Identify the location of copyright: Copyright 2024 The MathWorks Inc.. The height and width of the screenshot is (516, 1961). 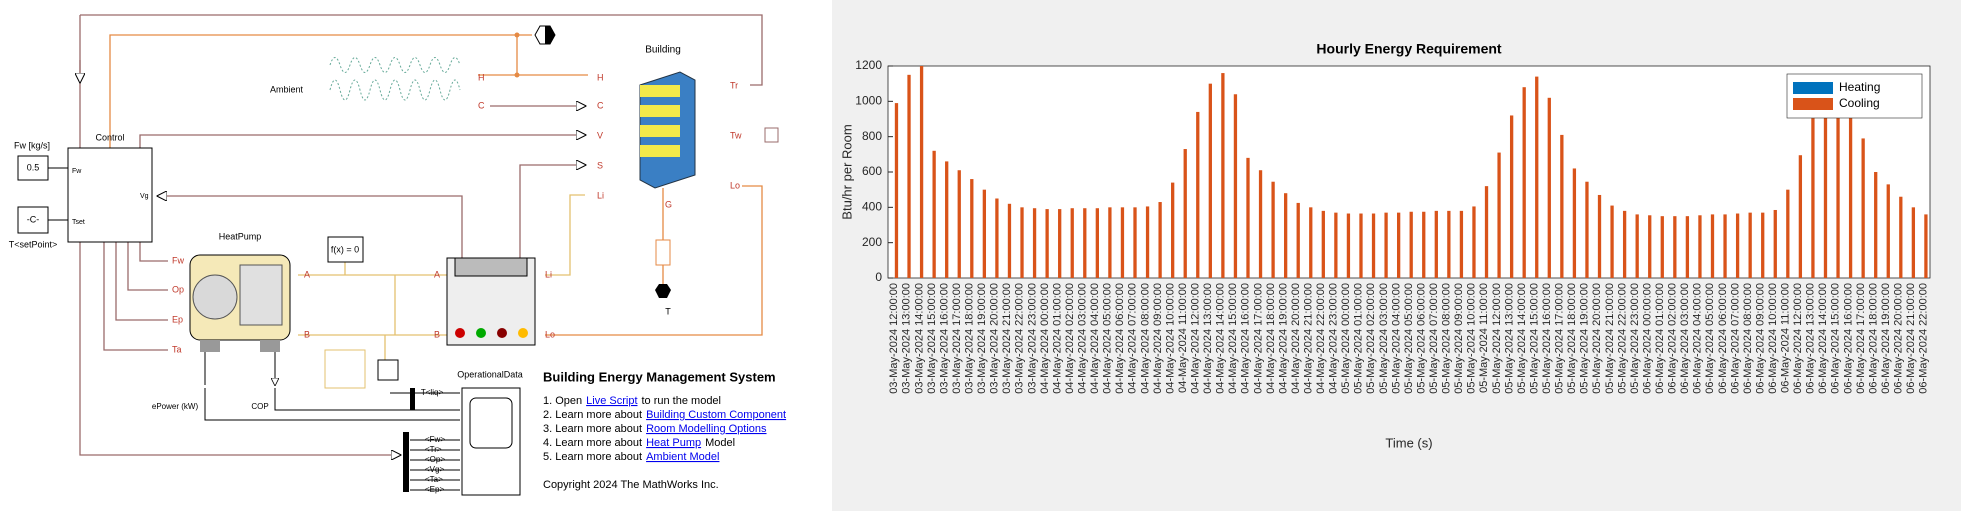
(631, 485).